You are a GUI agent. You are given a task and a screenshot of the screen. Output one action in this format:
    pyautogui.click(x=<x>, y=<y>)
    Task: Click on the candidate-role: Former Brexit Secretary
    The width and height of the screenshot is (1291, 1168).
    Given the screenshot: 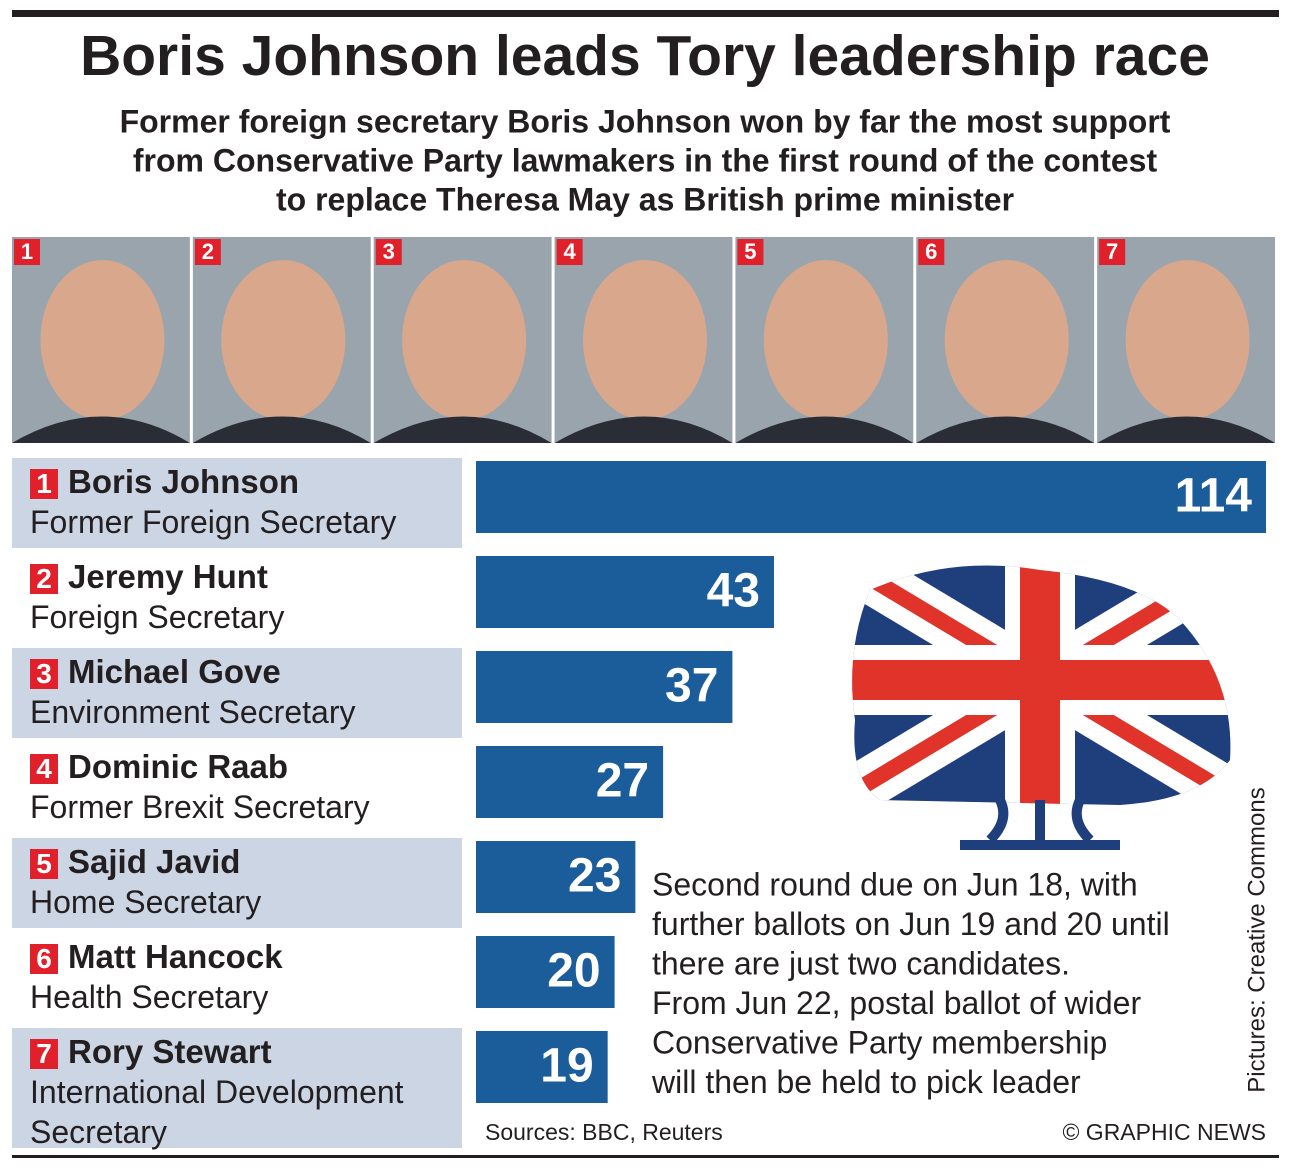 What is the action you would take?
    pyautogui.click(x=200, y=807)
    